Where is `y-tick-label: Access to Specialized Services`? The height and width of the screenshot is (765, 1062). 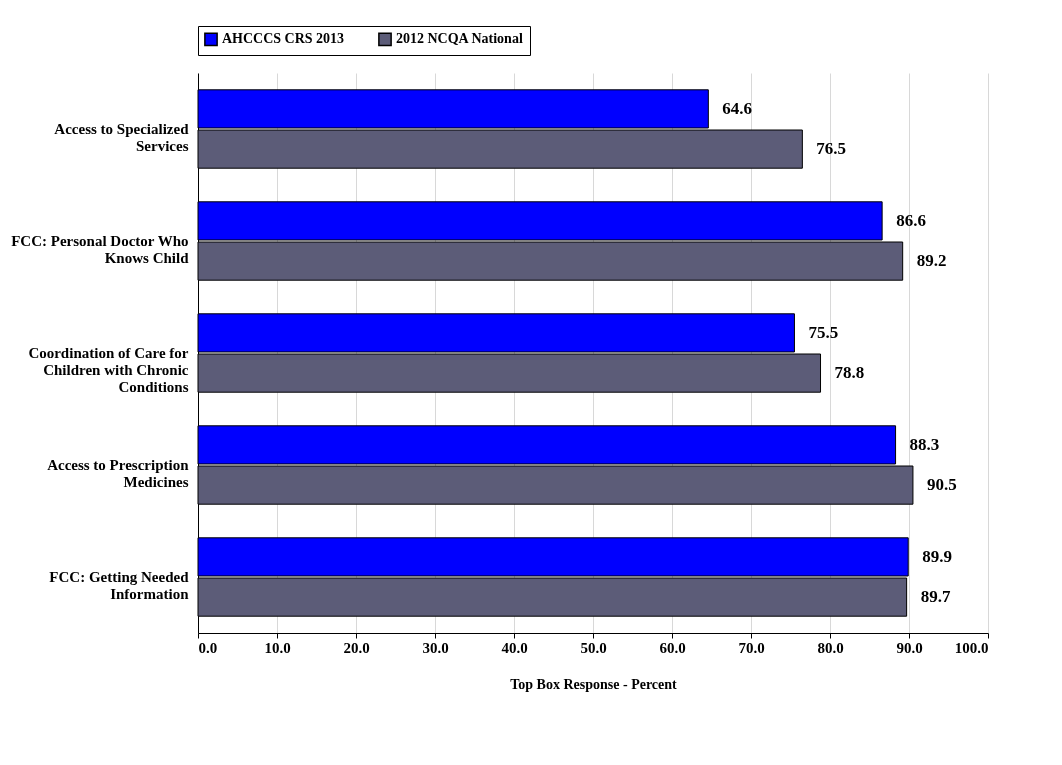
y-tick-label: Access to Specialized Services is located at coordinates (122, 137).